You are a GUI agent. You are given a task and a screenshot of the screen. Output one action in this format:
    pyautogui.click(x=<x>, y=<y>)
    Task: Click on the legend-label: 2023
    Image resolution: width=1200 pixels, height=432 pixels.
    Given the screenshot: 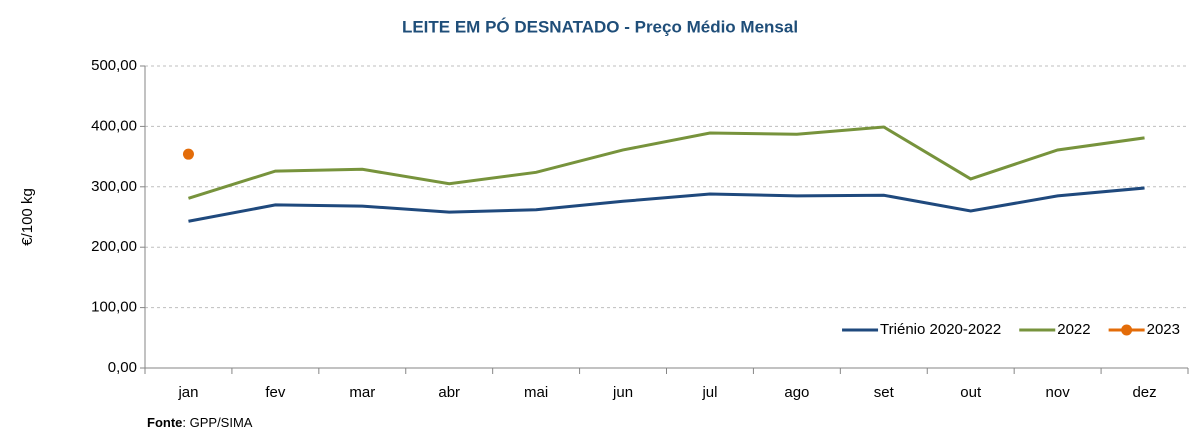 What is the action you would take?
    pyautogui.click(x=1163, y=329)
    